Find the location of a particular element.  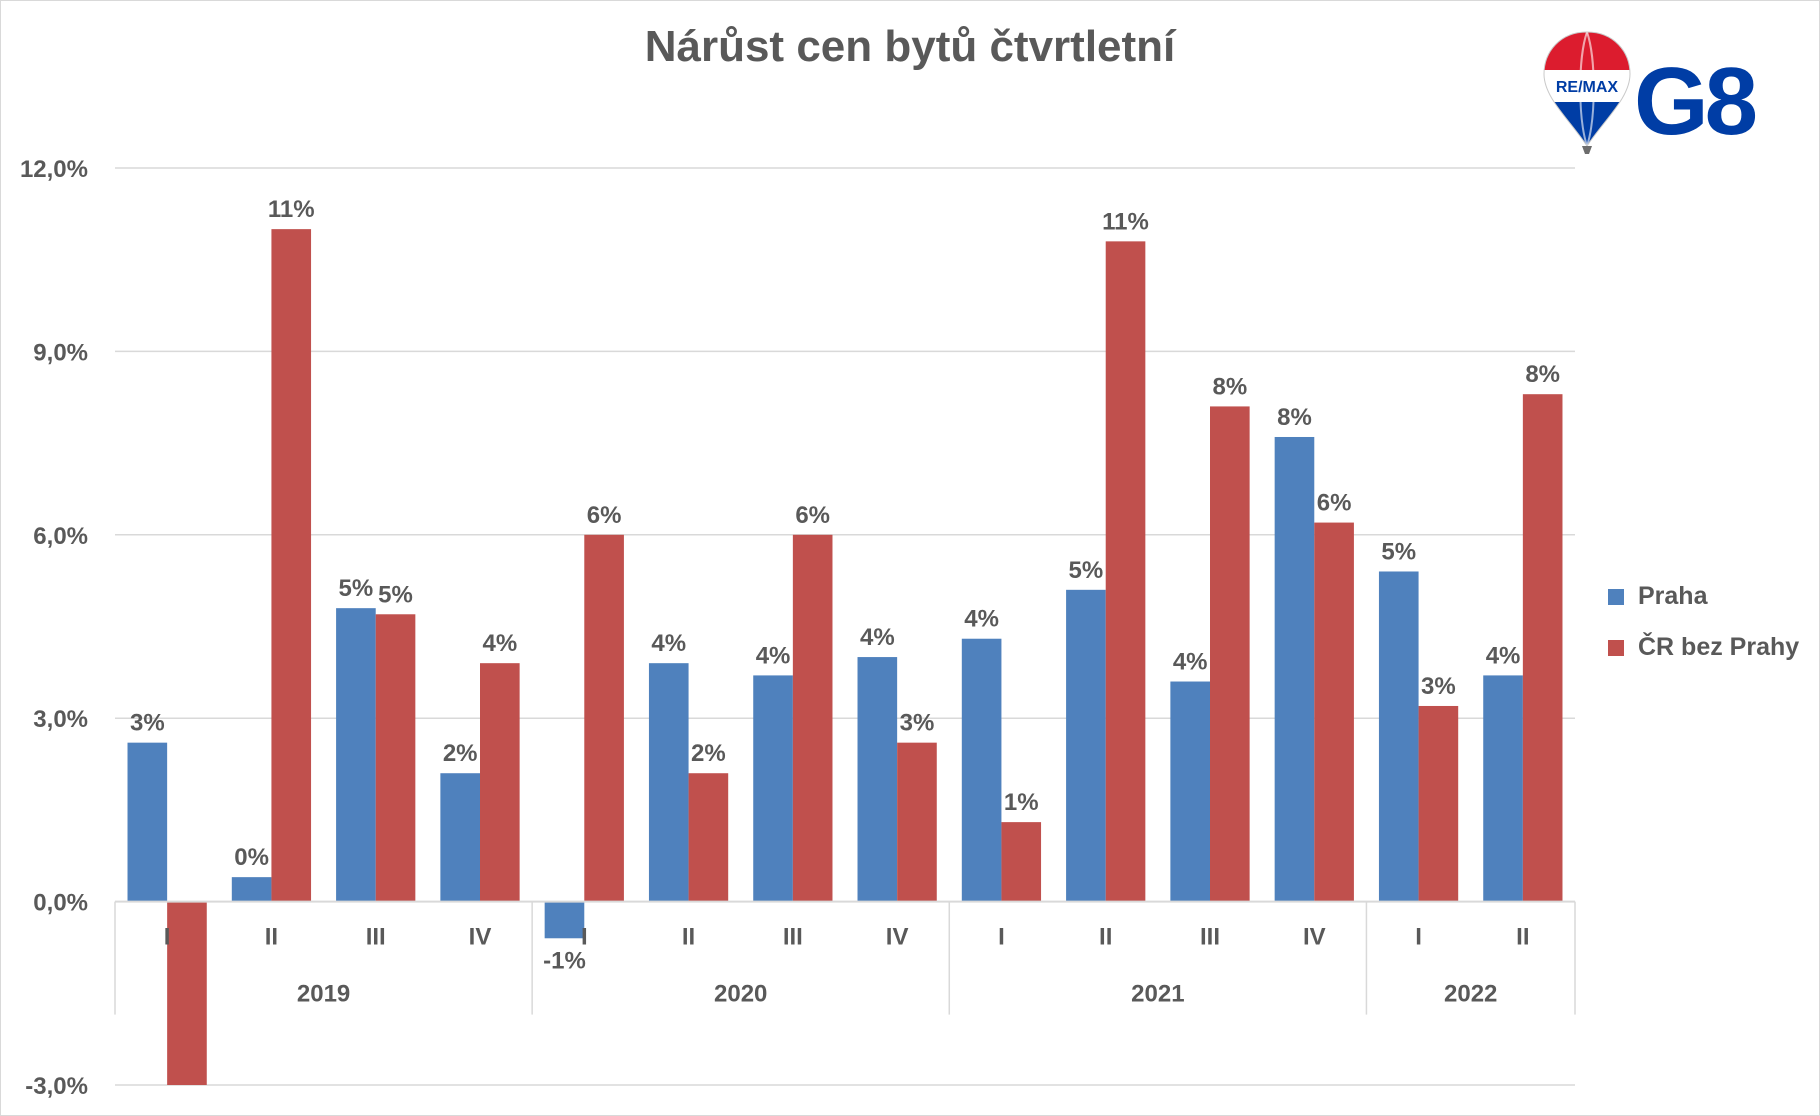

y-tick-label: 3,0% is located at coordinates (60, 719).